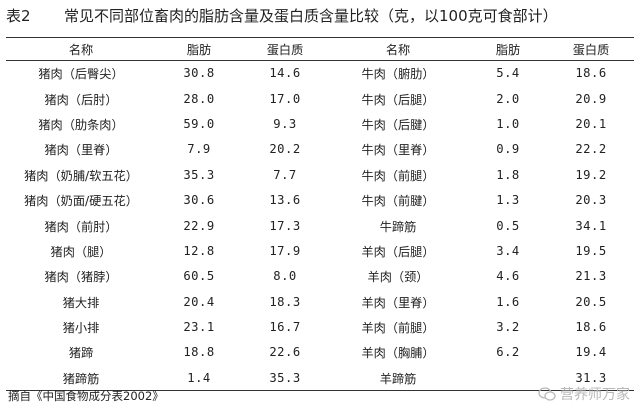  I want to click on table-row: 猪肉（里脊） 7.9 20.2 牛肉（里脊） 0.9 22.2, so click(320, 149).